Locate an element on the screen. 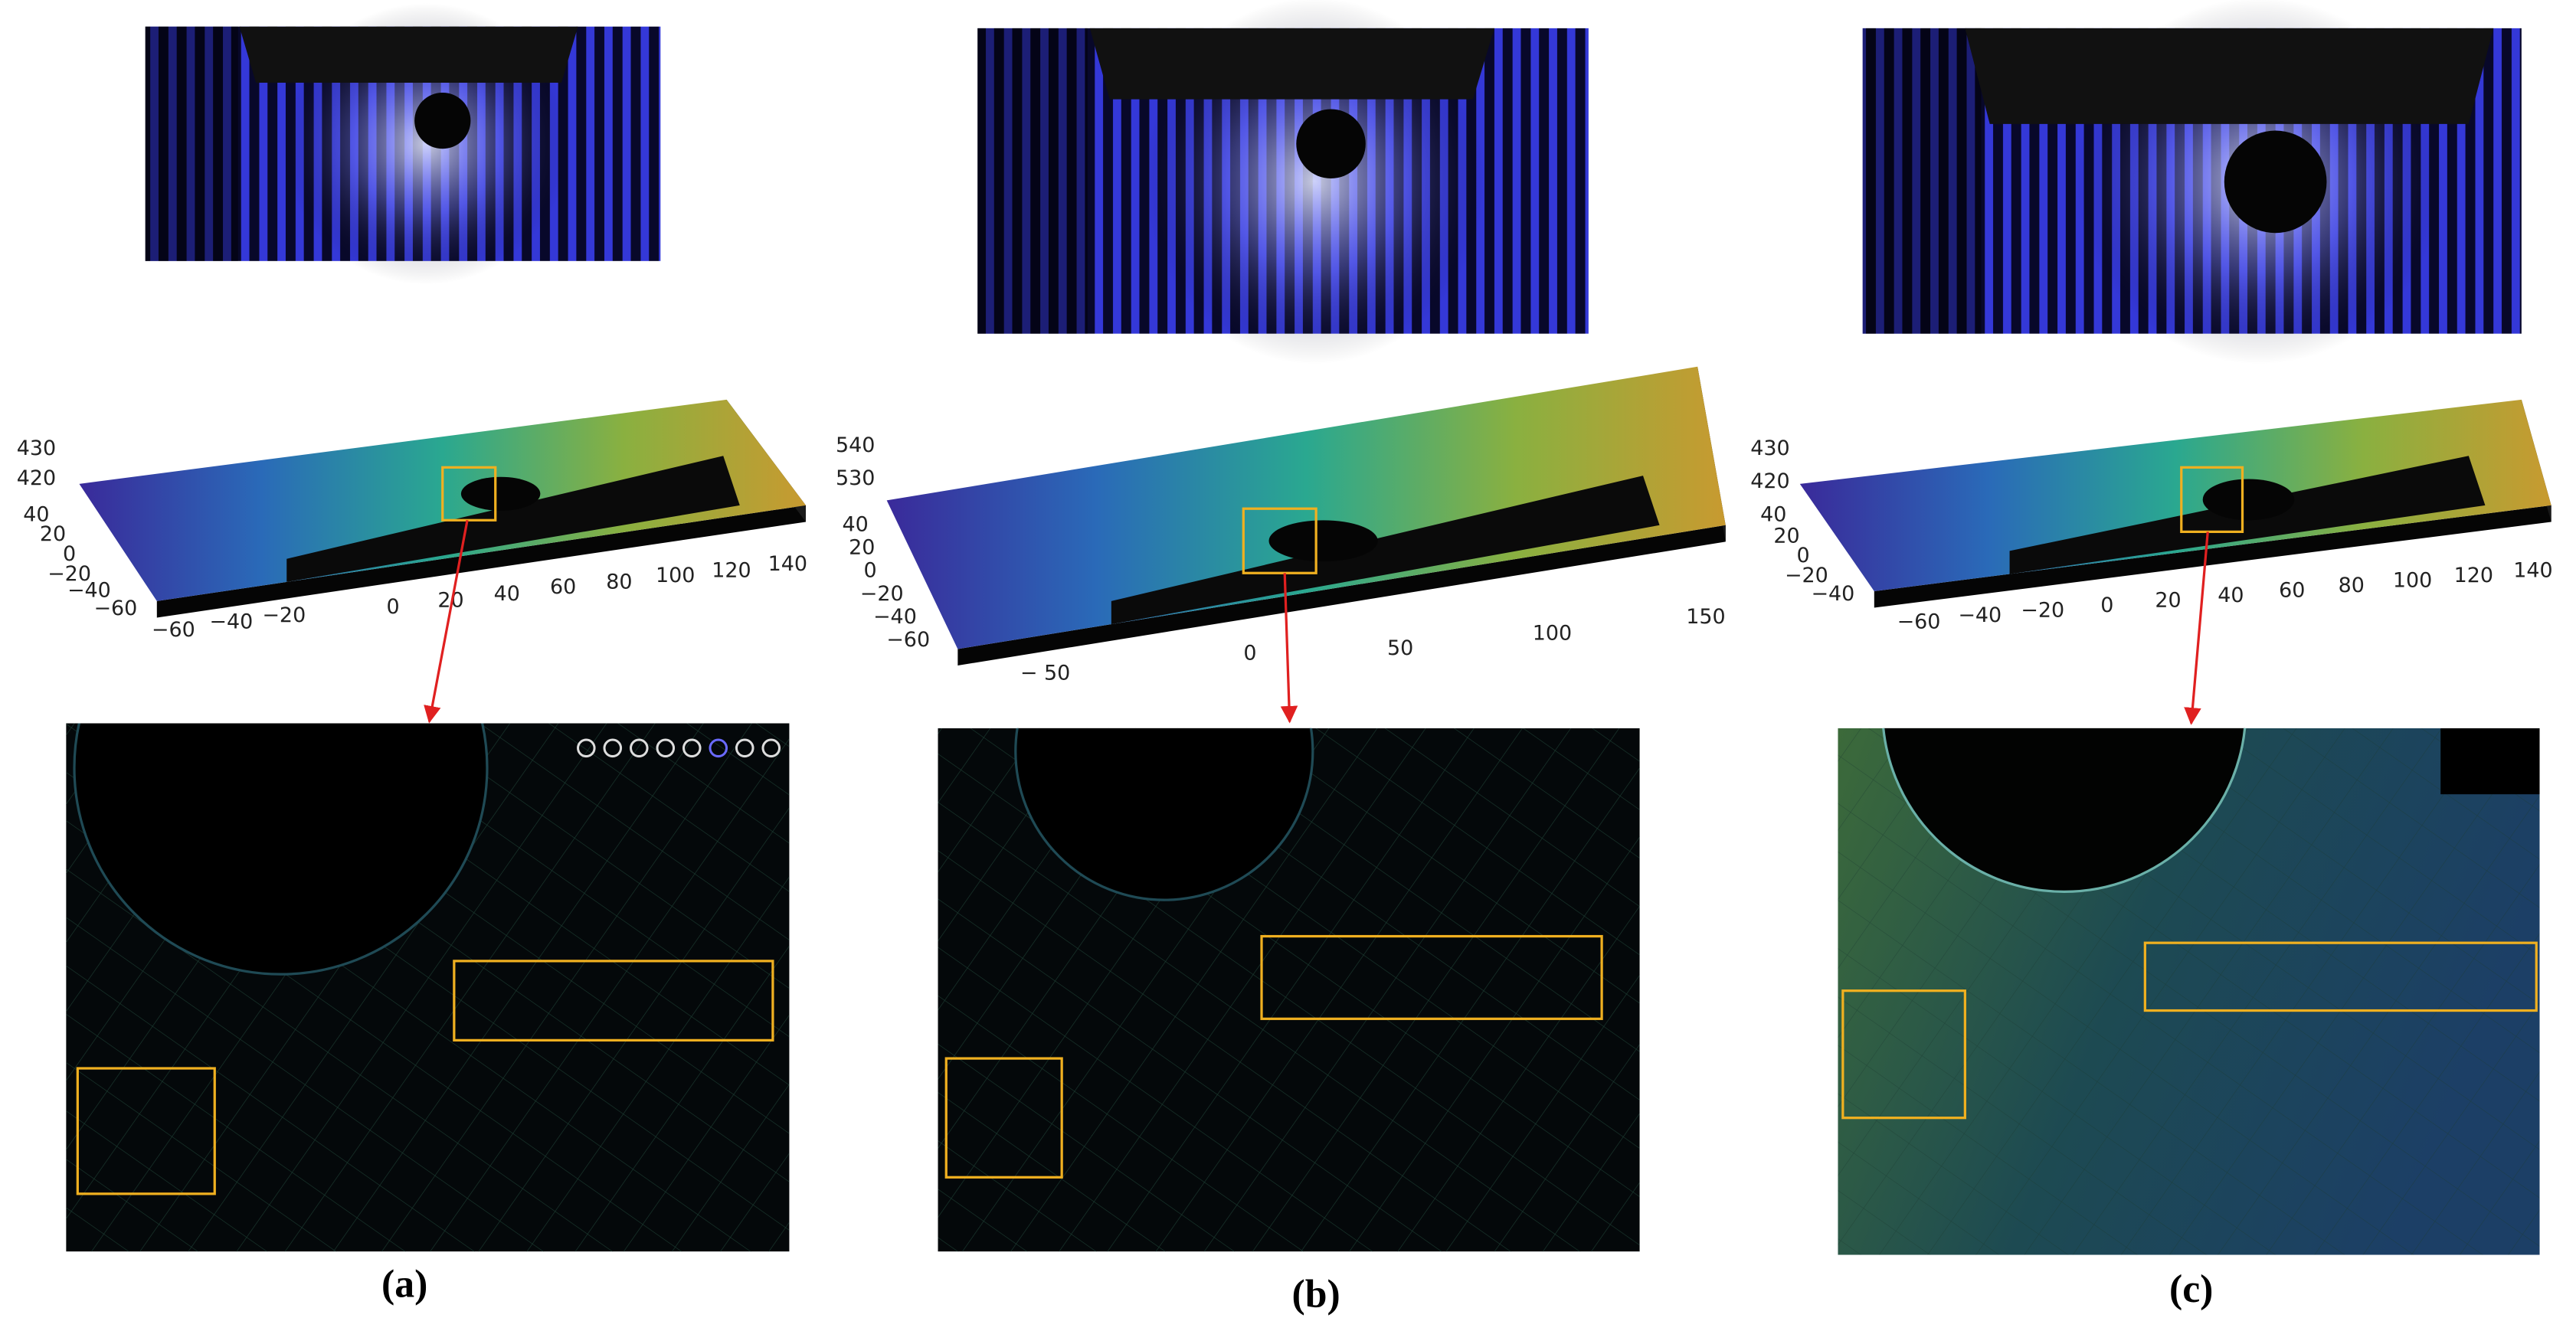  x-tick-label: 150 is located at coordinates (1705, 617).